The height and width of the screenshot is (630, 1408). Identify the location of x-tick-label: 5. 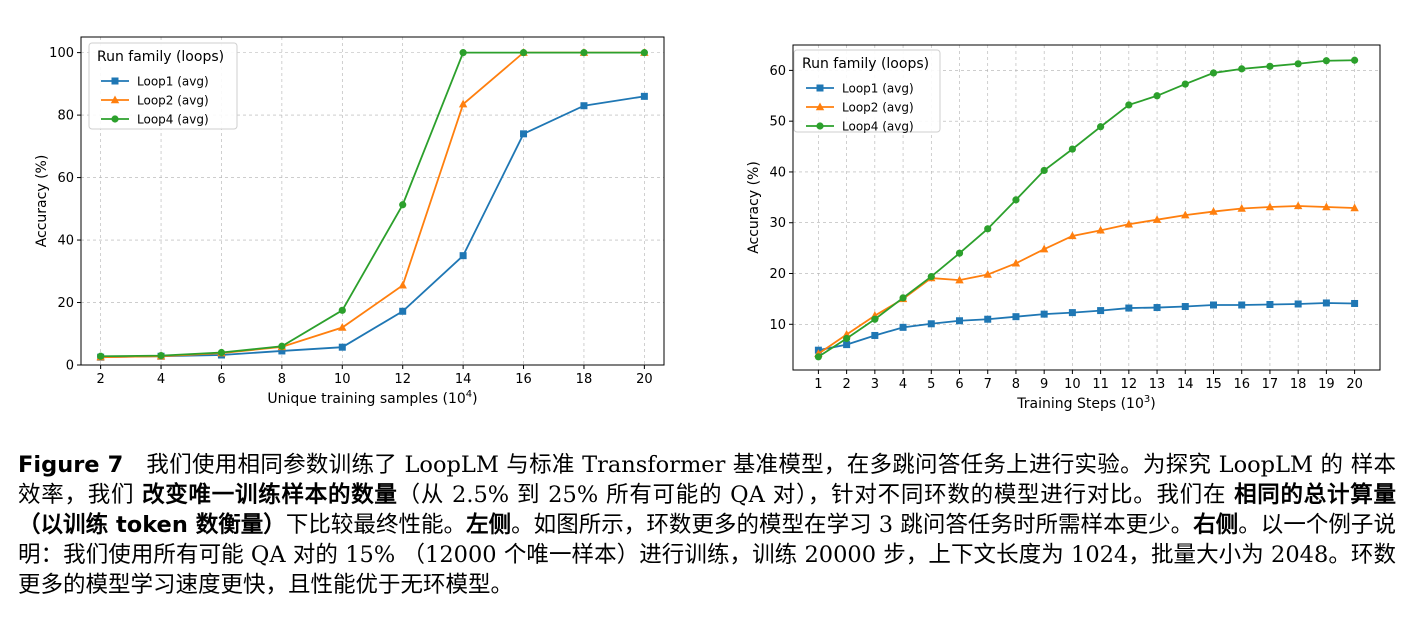
(931, 384).